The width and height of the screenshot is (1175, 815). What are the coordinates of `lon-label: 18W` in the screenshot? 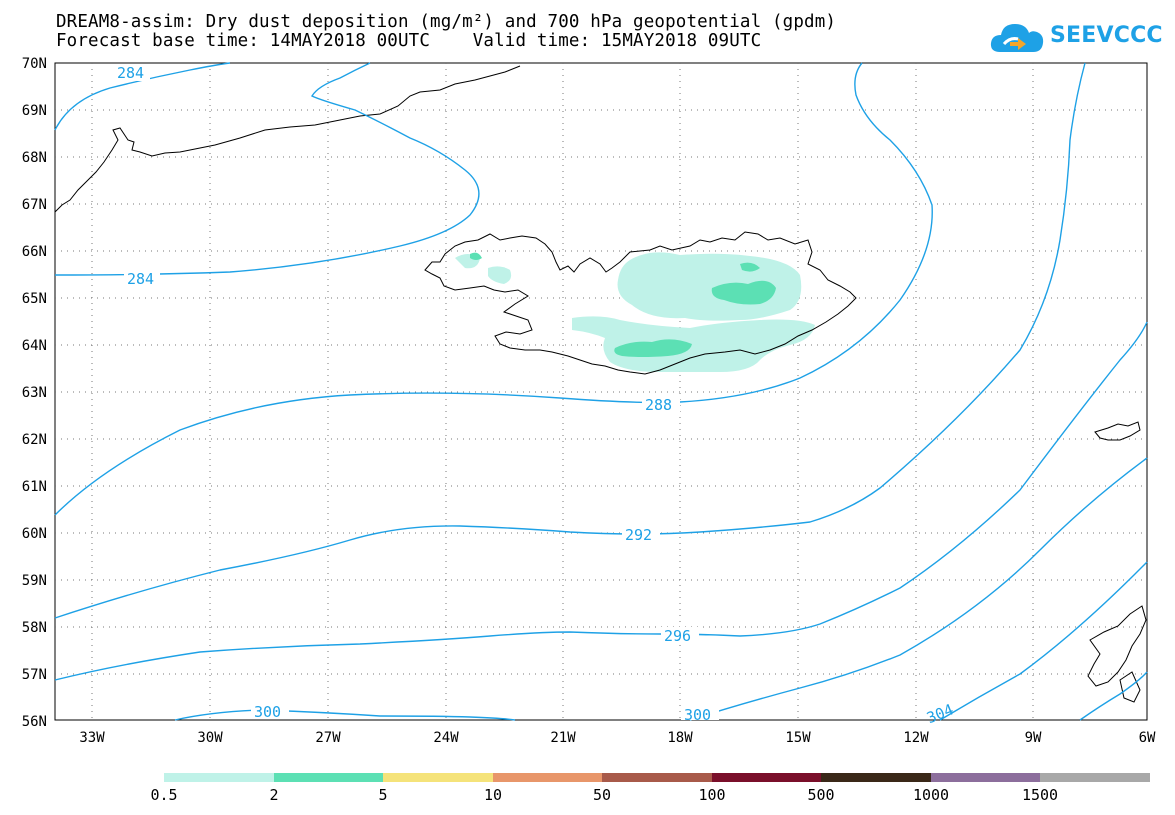 It's located at (680, 738).